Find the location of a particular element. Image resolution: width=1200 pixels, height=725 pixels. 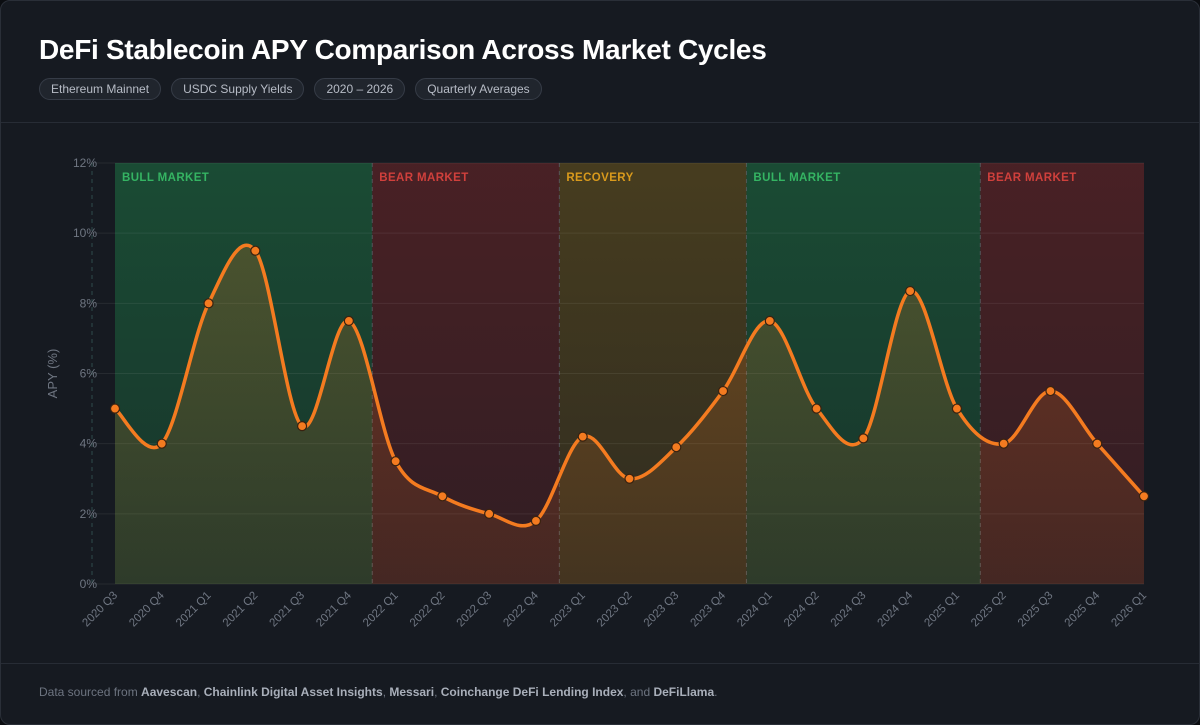

data-point-2023-q4 is located at coordinates (723, 391).